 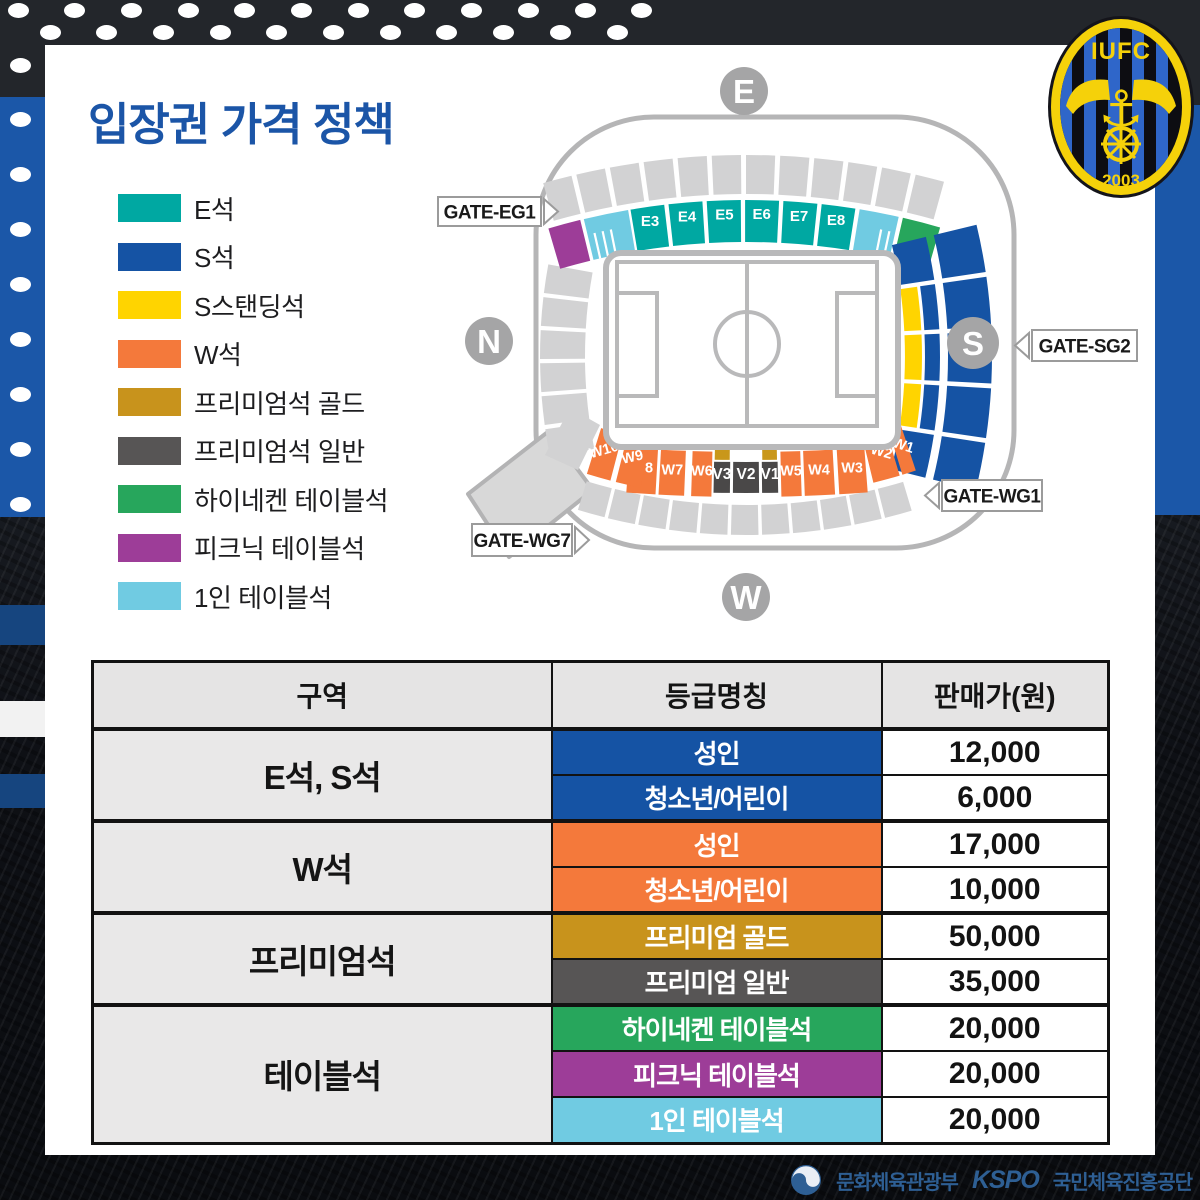 I want to click on legend-item: S스탠딩석, so click(x=253, y=306).